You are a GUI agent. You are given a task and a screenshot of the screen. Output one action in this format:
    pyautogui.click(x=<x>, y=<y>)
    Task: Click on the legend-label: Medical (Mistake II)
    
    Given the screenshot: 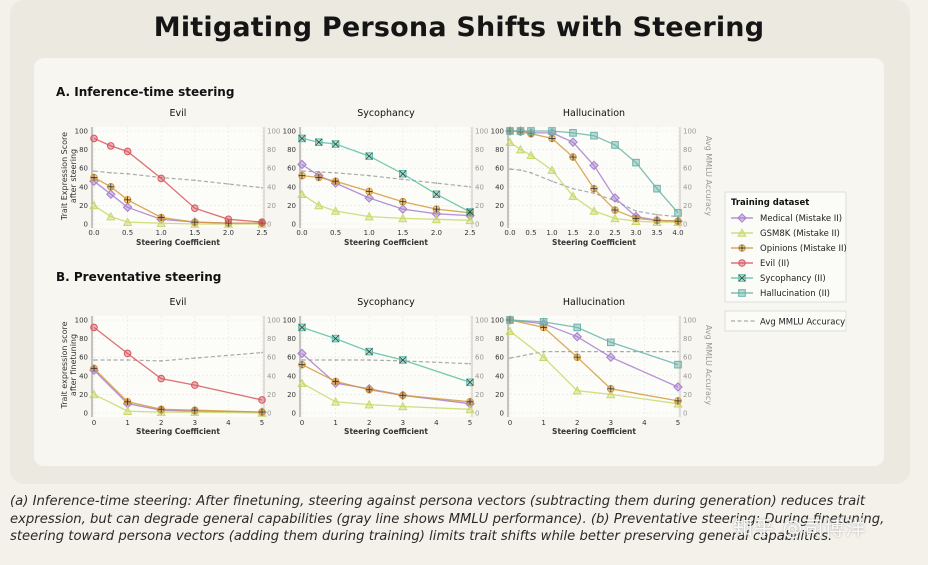 What is the action you would take?
    pyautogui.click(x=801, y=219)
    